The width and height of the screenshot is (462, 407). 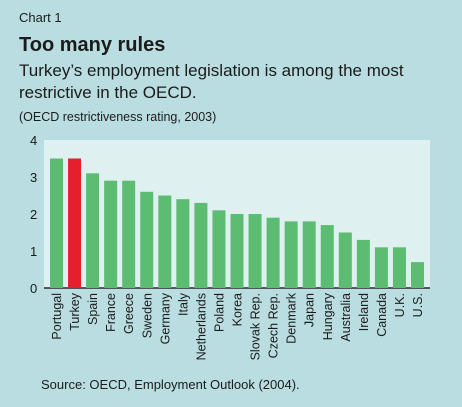 What do you see at coordinates (118, 117) in the screenshot?
I see `units-note: (OECD restrictiveness rating, 2003)` at bounding box center [118, 117].